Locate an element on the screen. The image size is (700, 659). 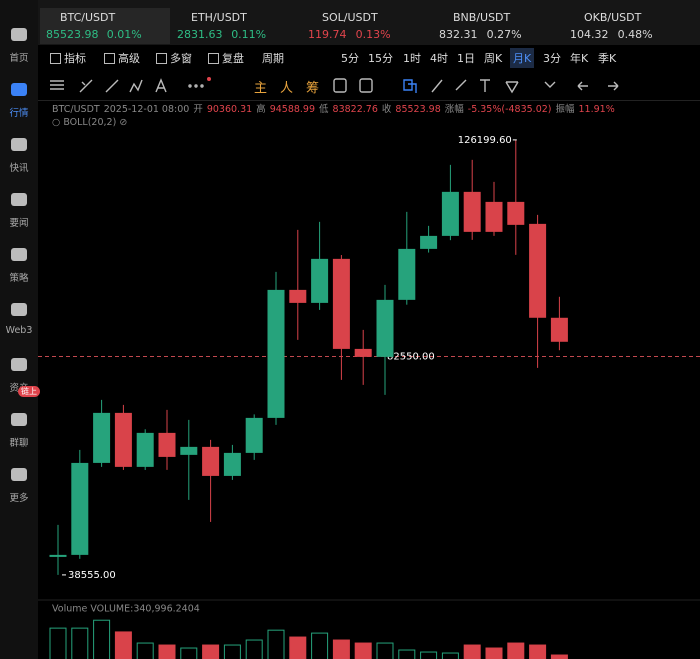
tab-price: 104.32 is located at coordinates (589, 34).